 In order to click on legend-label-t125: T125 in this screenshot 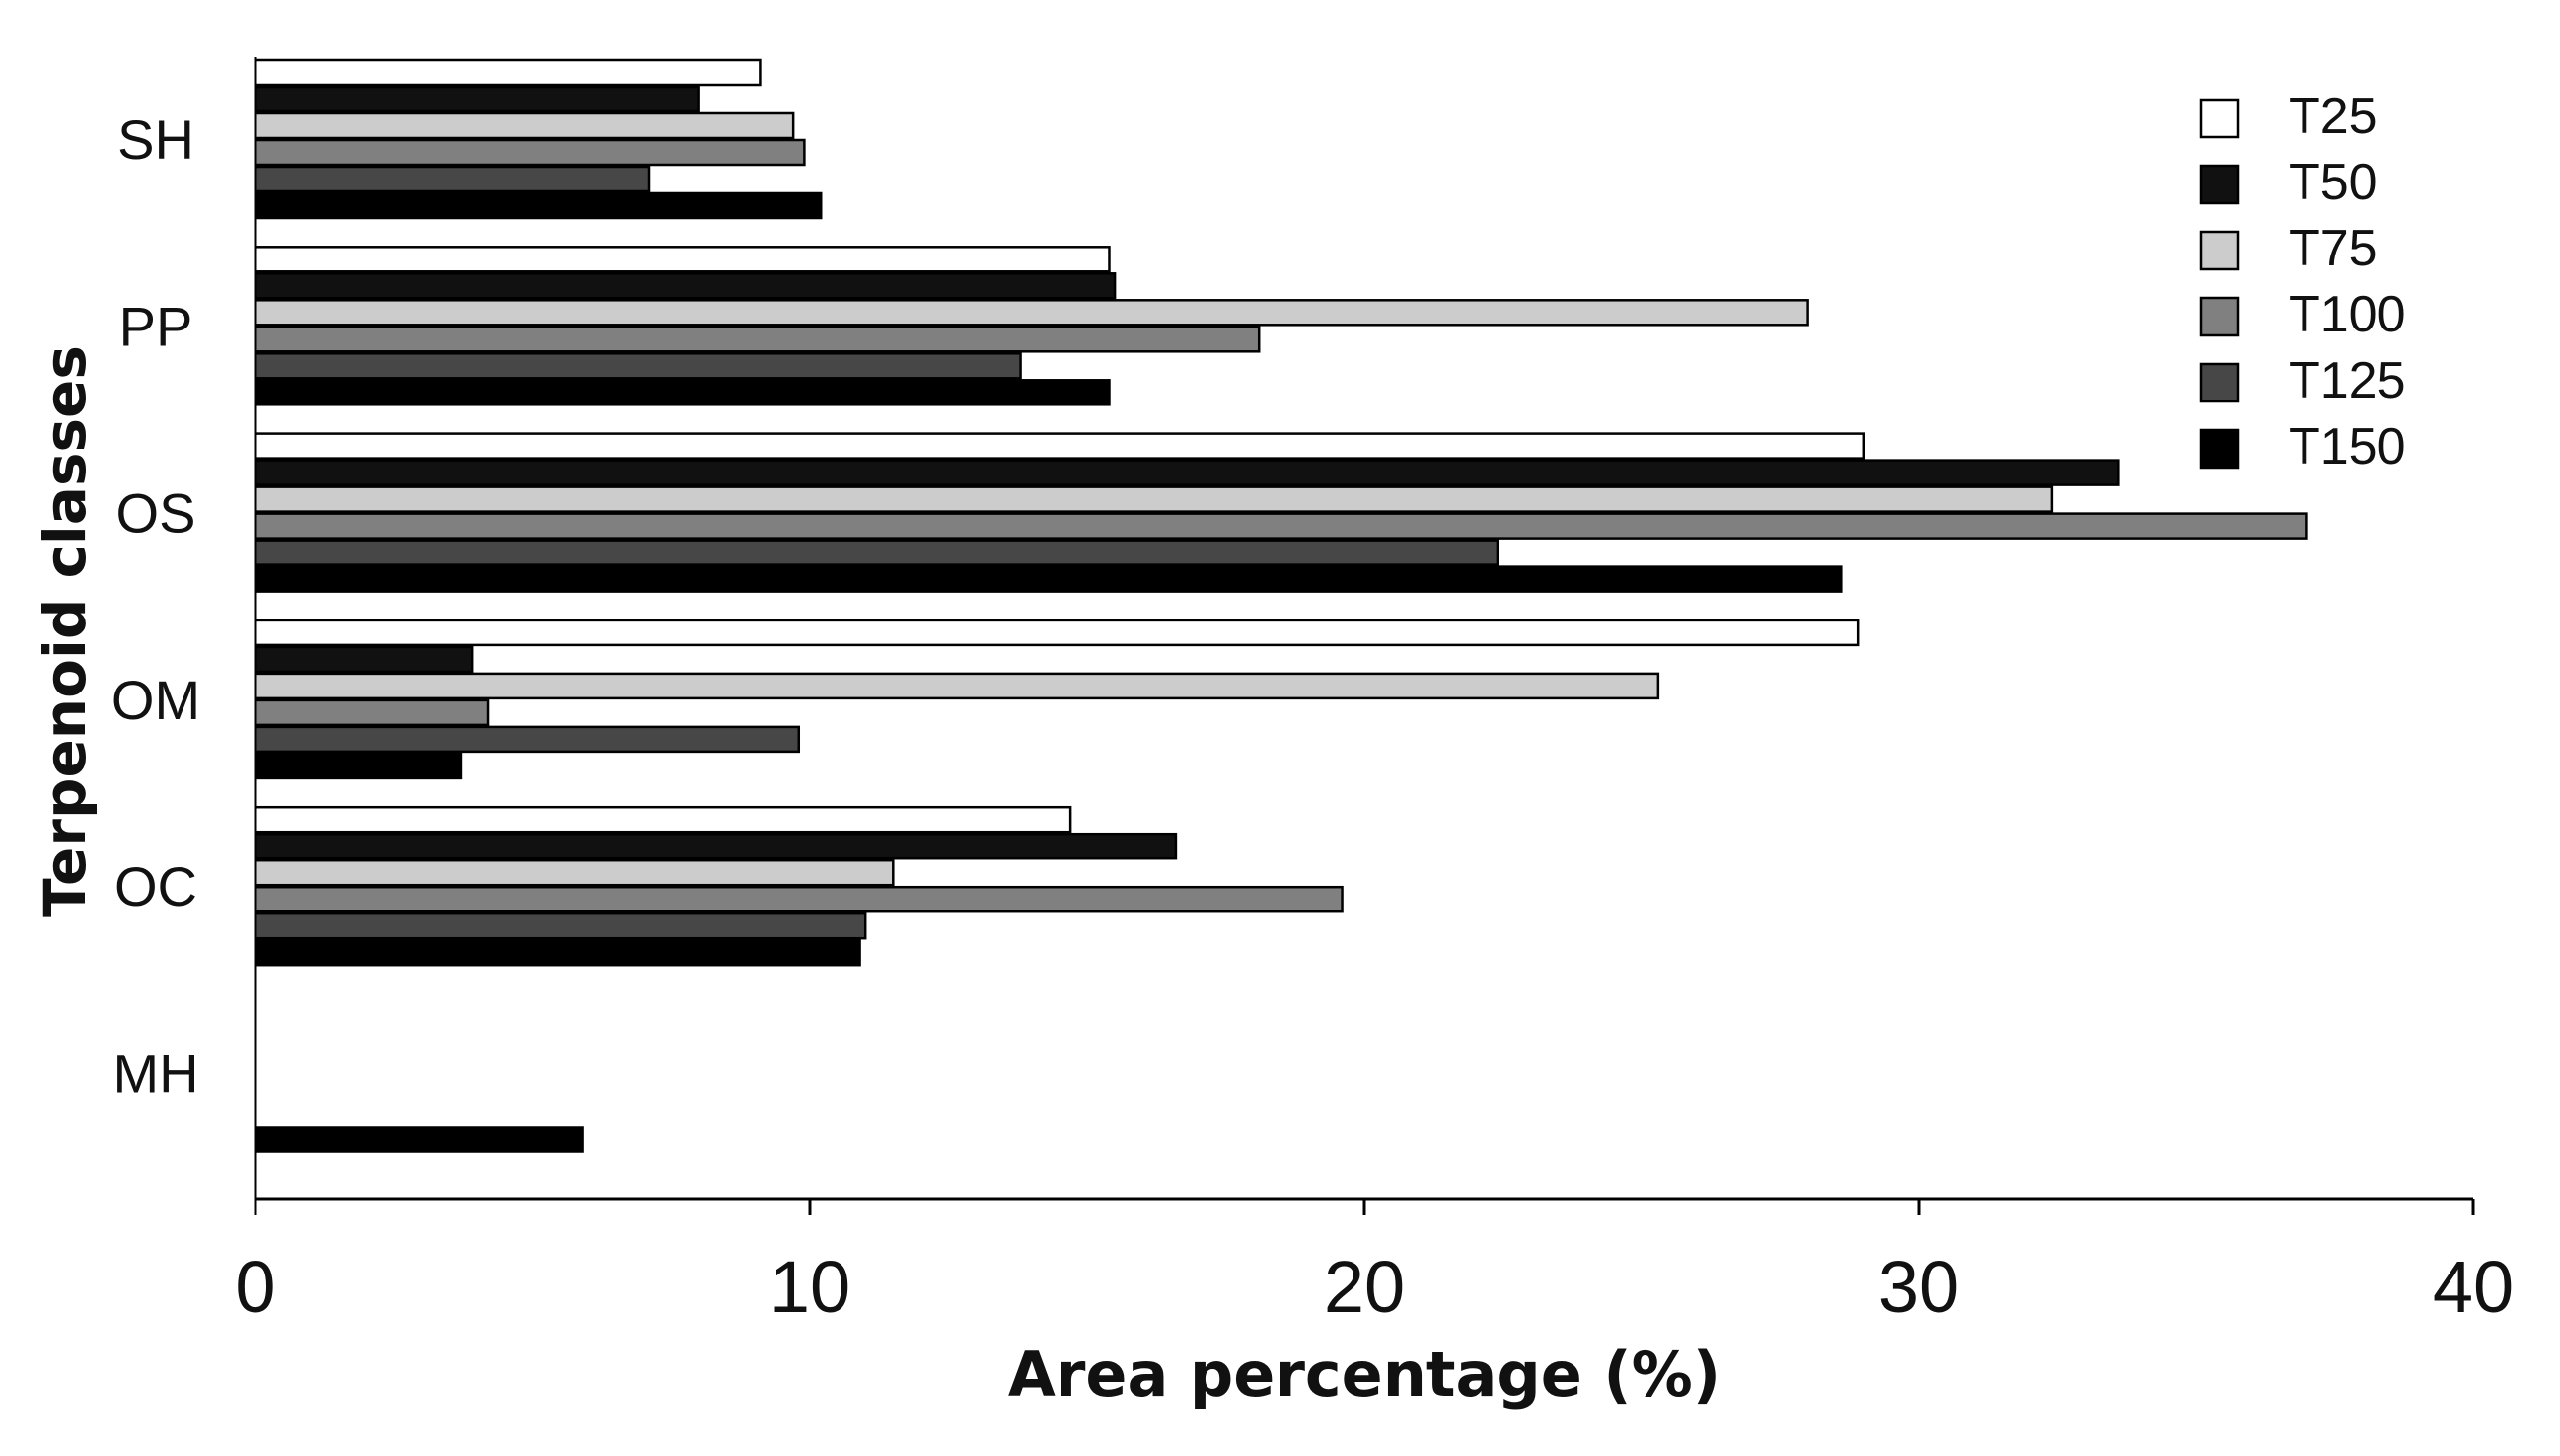, I will do `click(2347, 380)`.